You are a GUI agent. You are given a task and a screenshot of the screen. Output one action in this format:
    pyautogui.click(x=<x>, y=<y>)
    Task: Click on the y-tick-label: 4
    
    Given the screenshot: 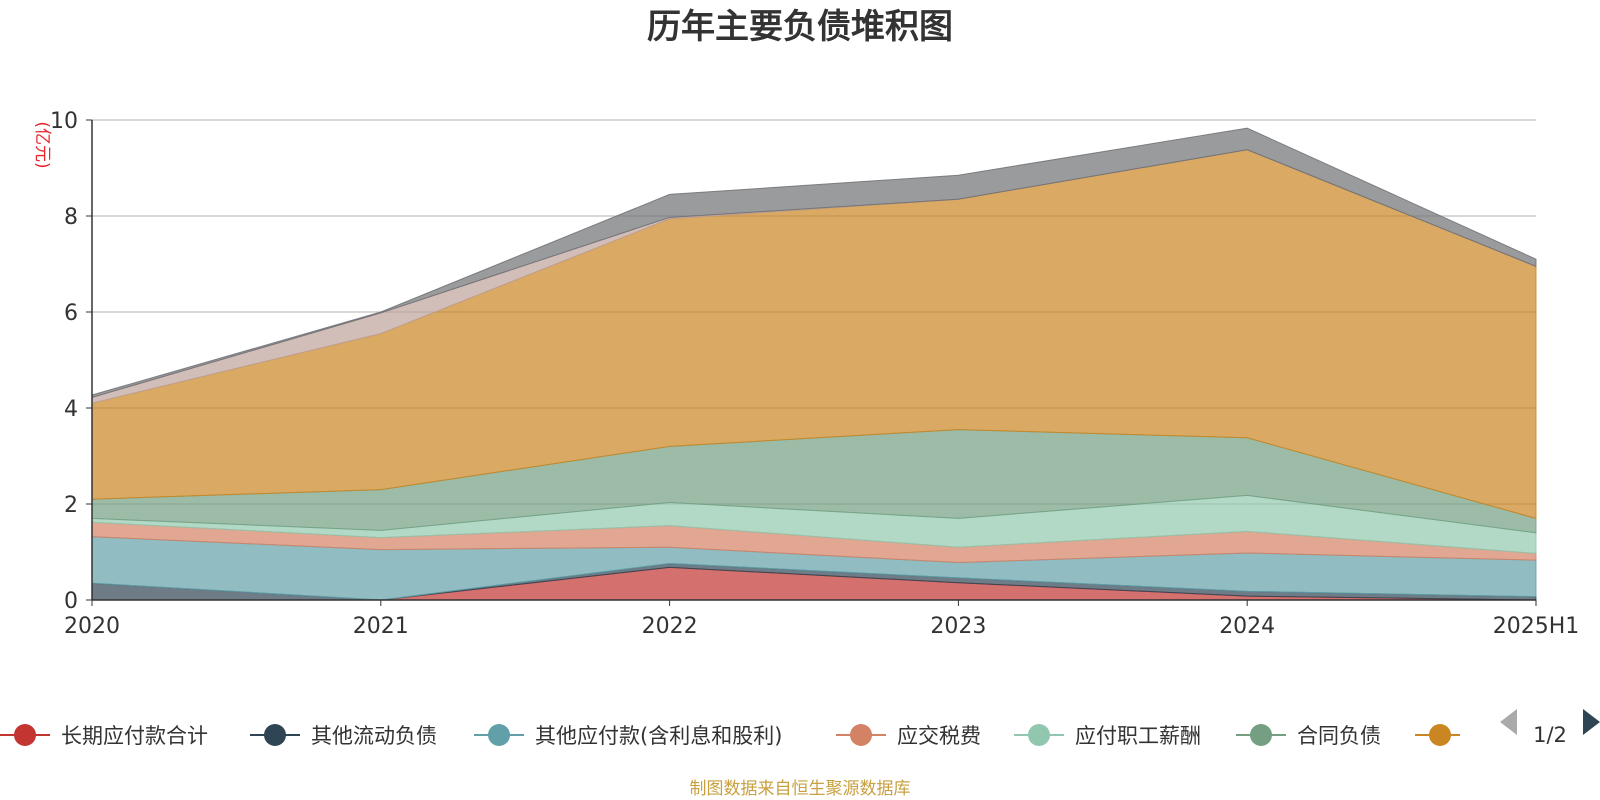 What is the action you would take?
    pyautogui.click(x=71, y=409)
    